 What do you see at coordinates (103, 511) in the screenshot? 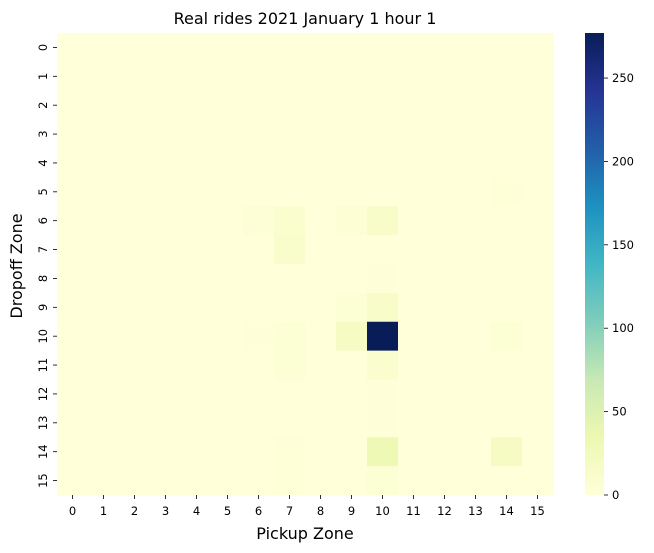
I see `x-tick-label: 1` at bounding box center [103, 511].